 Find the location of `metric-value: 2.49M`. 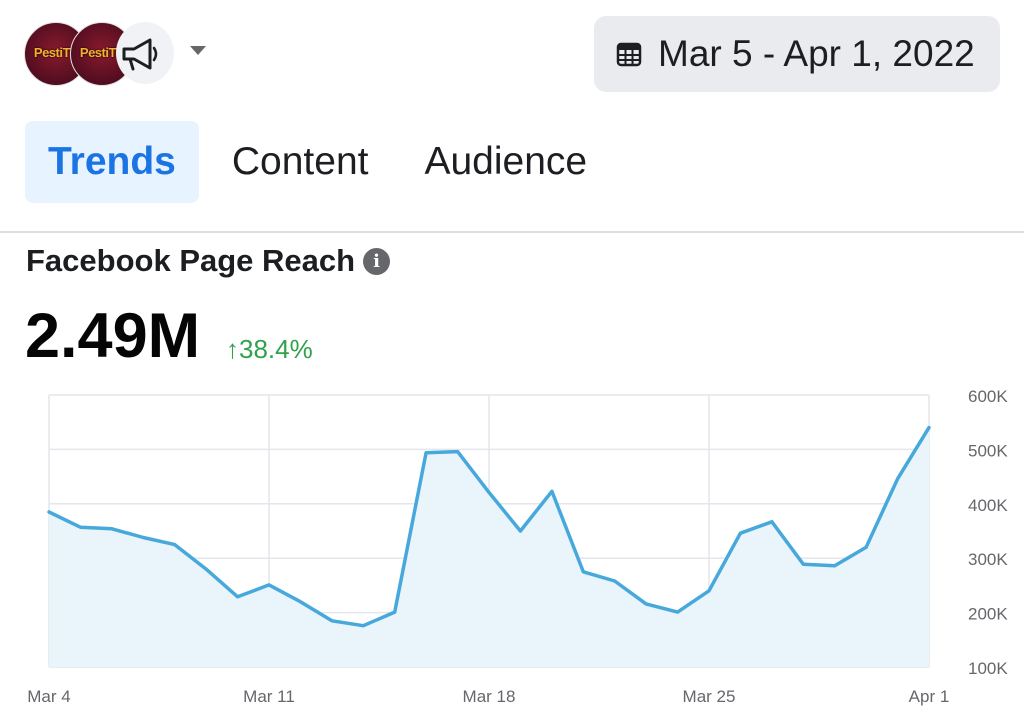

metric-value: 2.49M is located at coordinates (113, 336).